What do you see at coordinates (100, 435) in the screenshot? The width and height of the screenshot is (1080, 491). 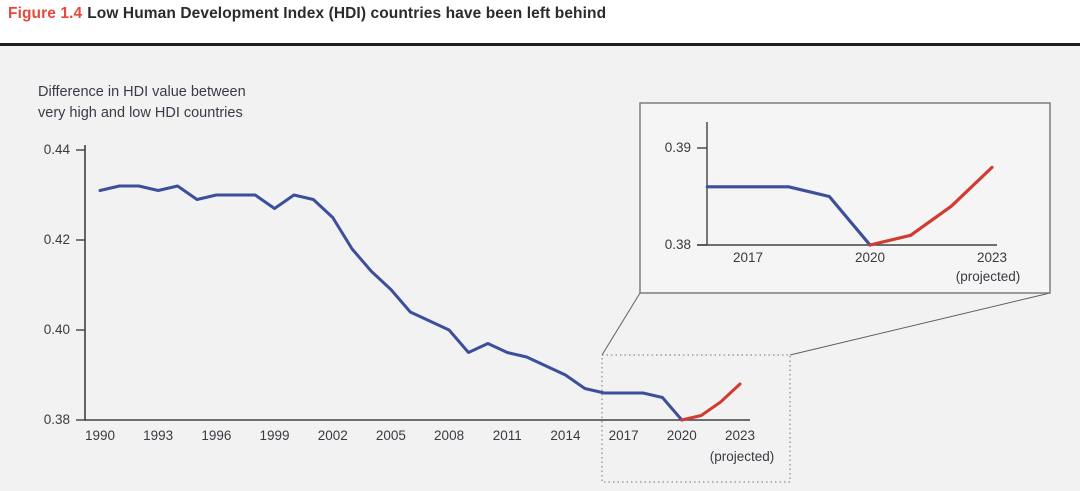 I see `main-x-axis-label: 1990` at bounding box center [100, 435].